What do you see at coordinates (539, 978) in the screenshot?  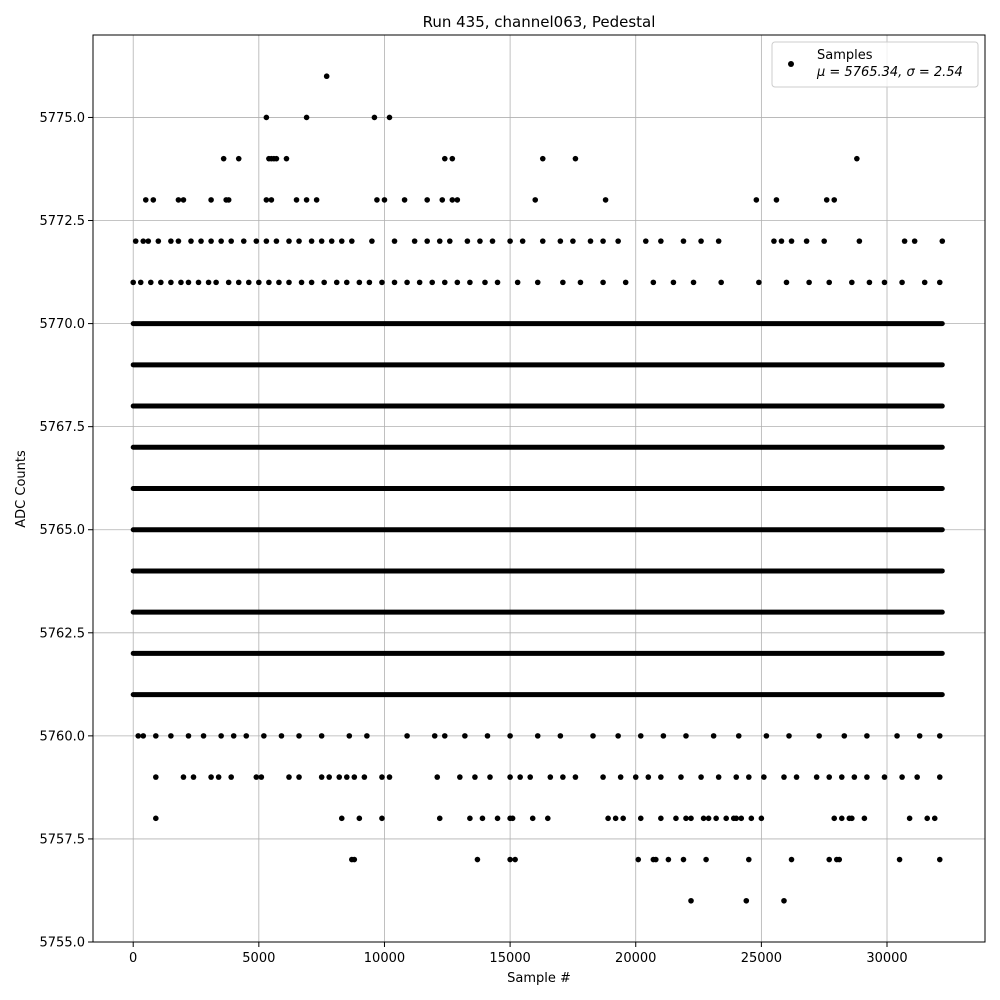 I see `x-axis-label: Sample #` at bounding box center [539, 978].